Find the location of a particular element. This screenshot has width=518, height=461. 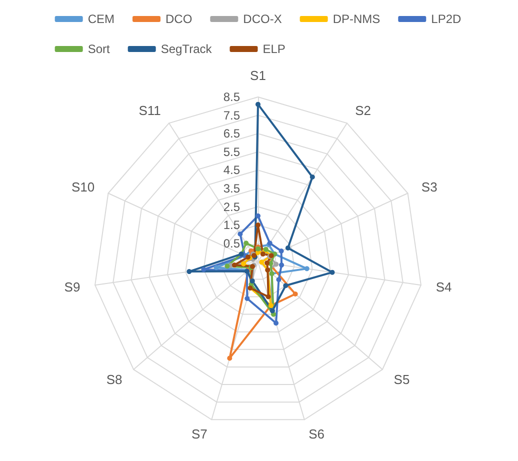

y-tick-label: 6.5 is located at coordinates (231, 133).